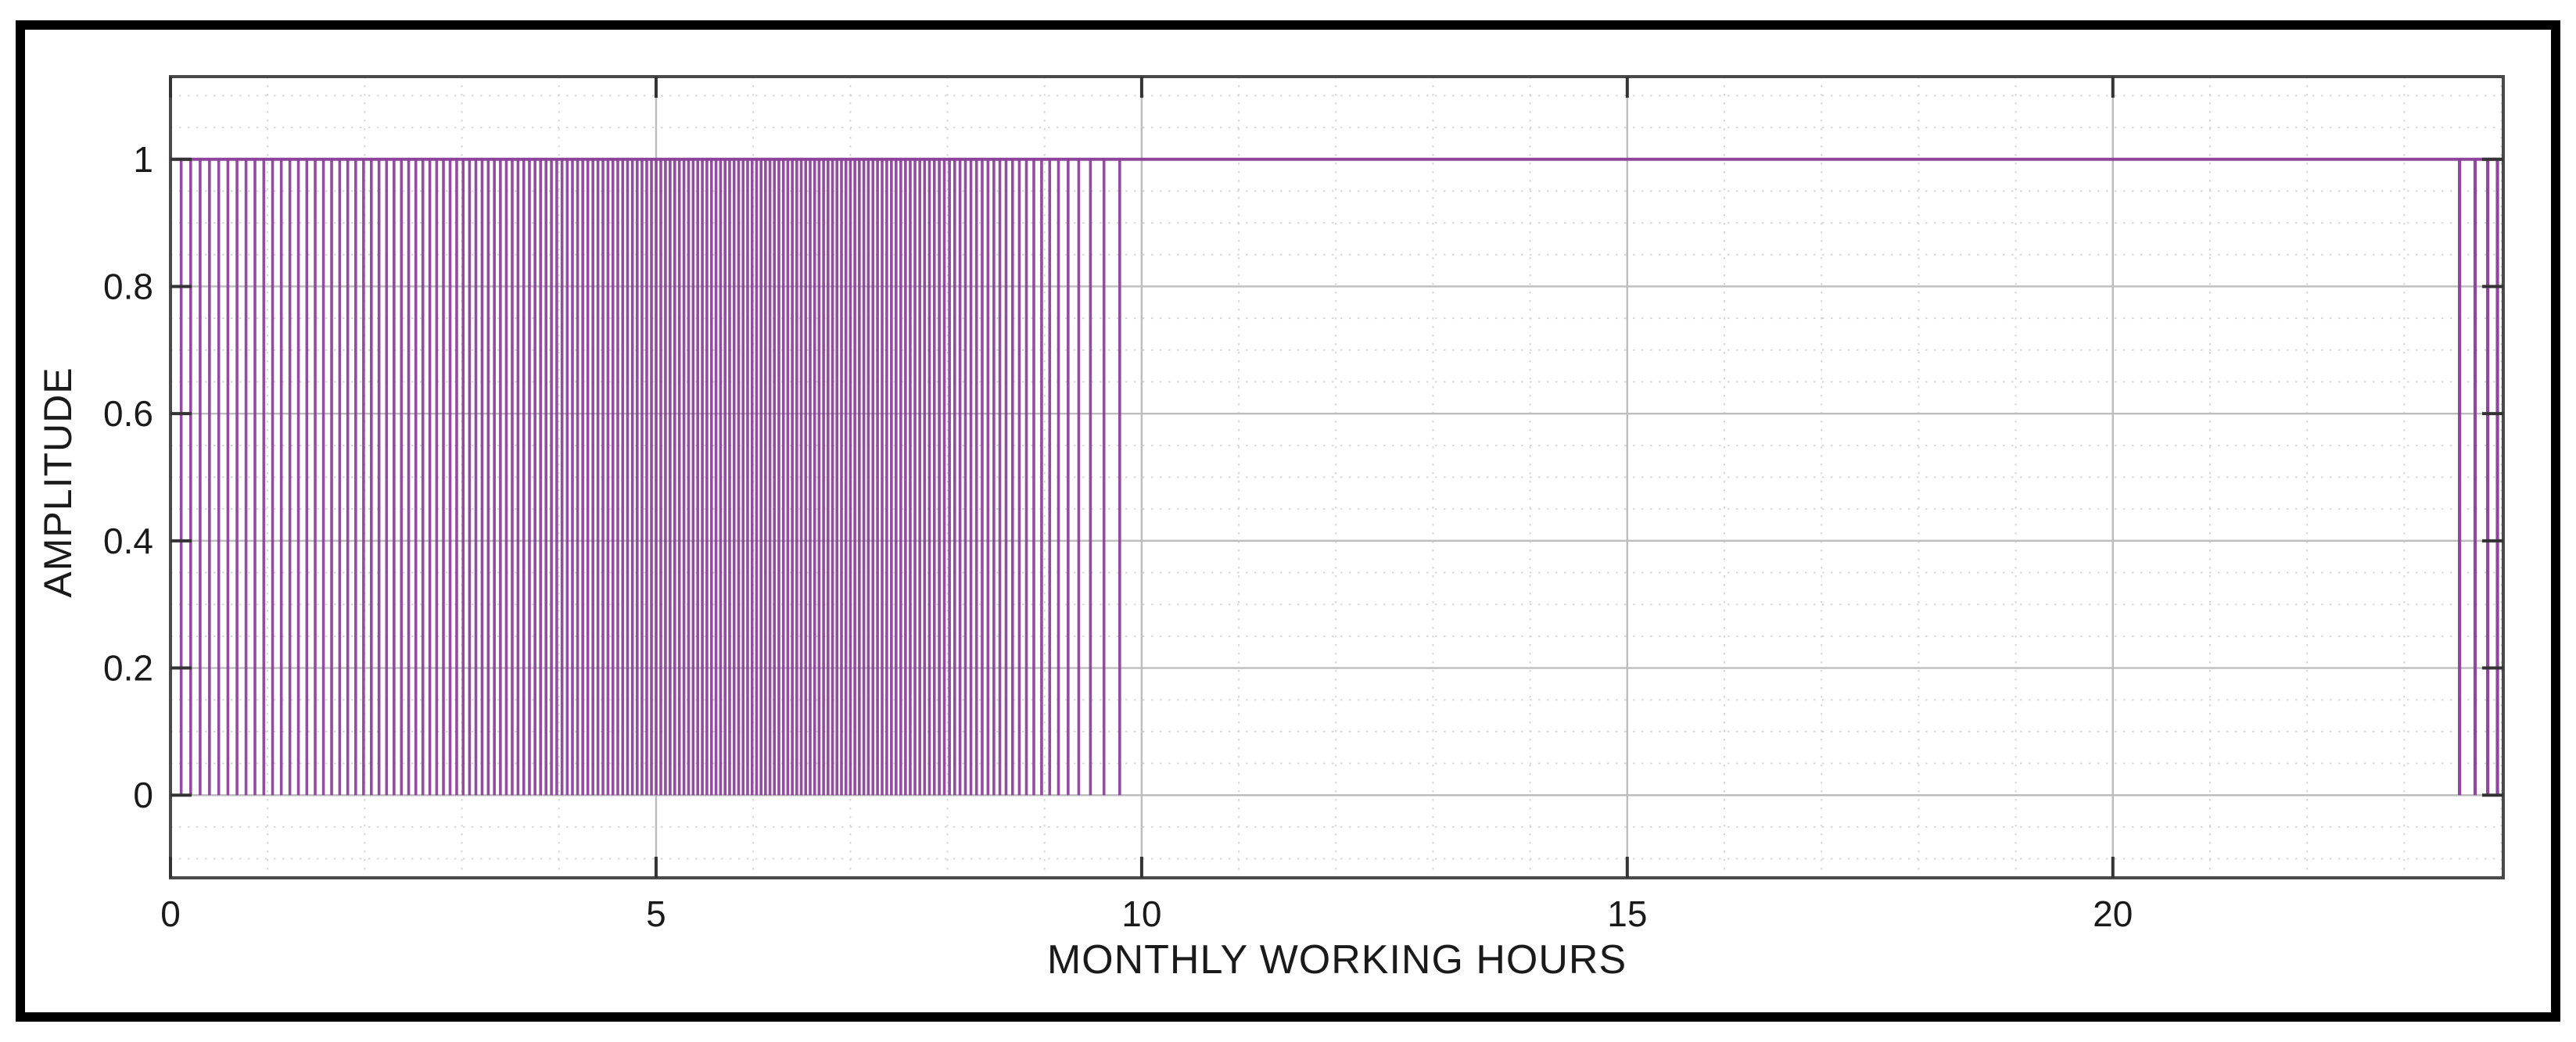  Describe the element at coordinates (128, 669) in the screenshot. I see `y-tick-label: 0.2` at that location.